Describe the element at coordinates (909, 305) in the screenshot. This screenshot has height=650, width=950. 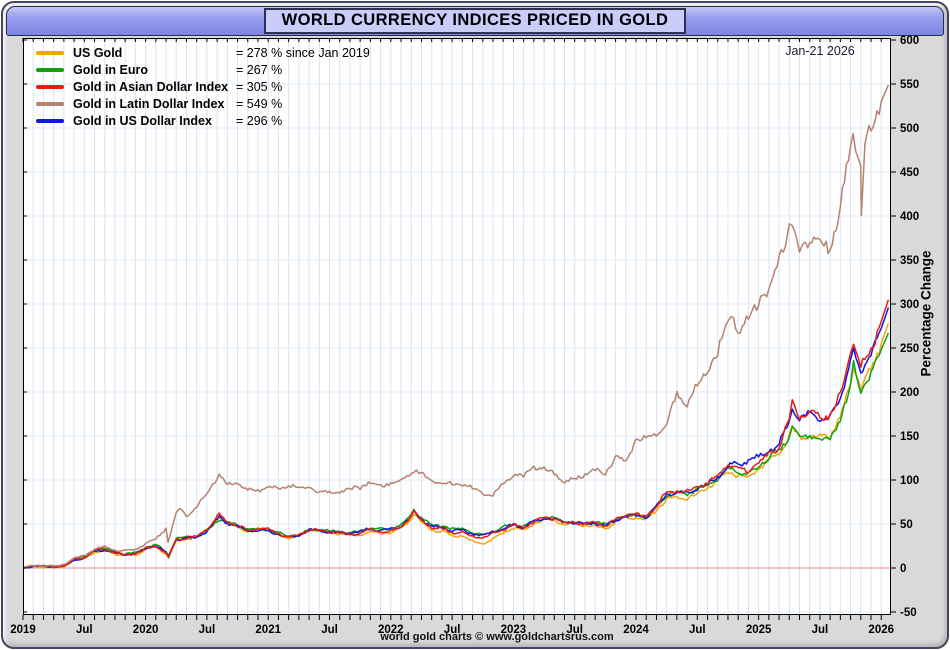
I see `y-tick-label: 300` at that location.